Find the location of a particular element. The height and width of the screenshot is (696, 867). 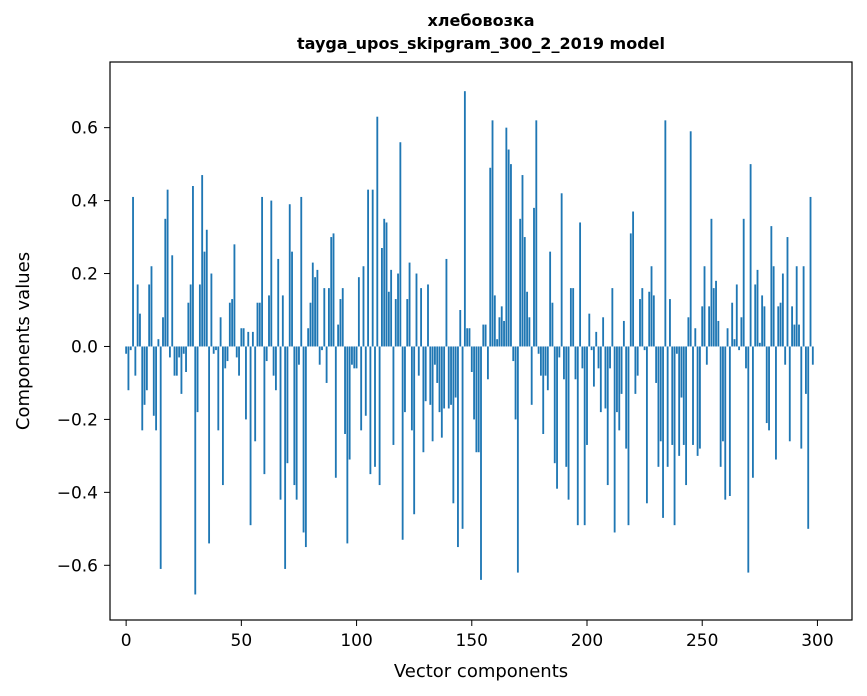

y-tick-label-5: 0.4 is located at coordinates (84, 202).